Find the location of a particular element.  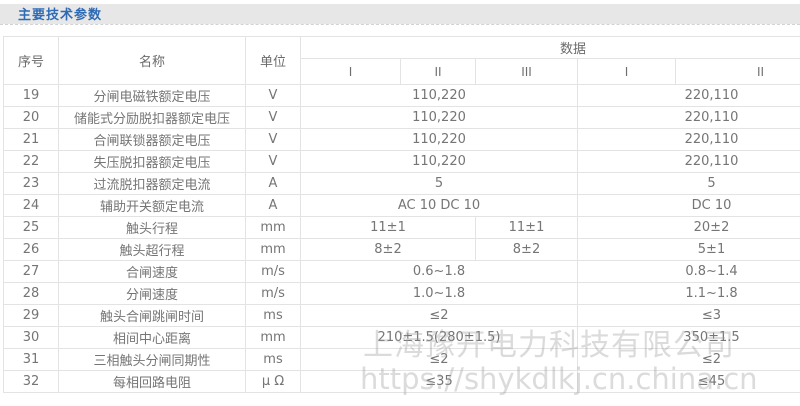

serial-cell: 19 is located at coordinates (31, 95).